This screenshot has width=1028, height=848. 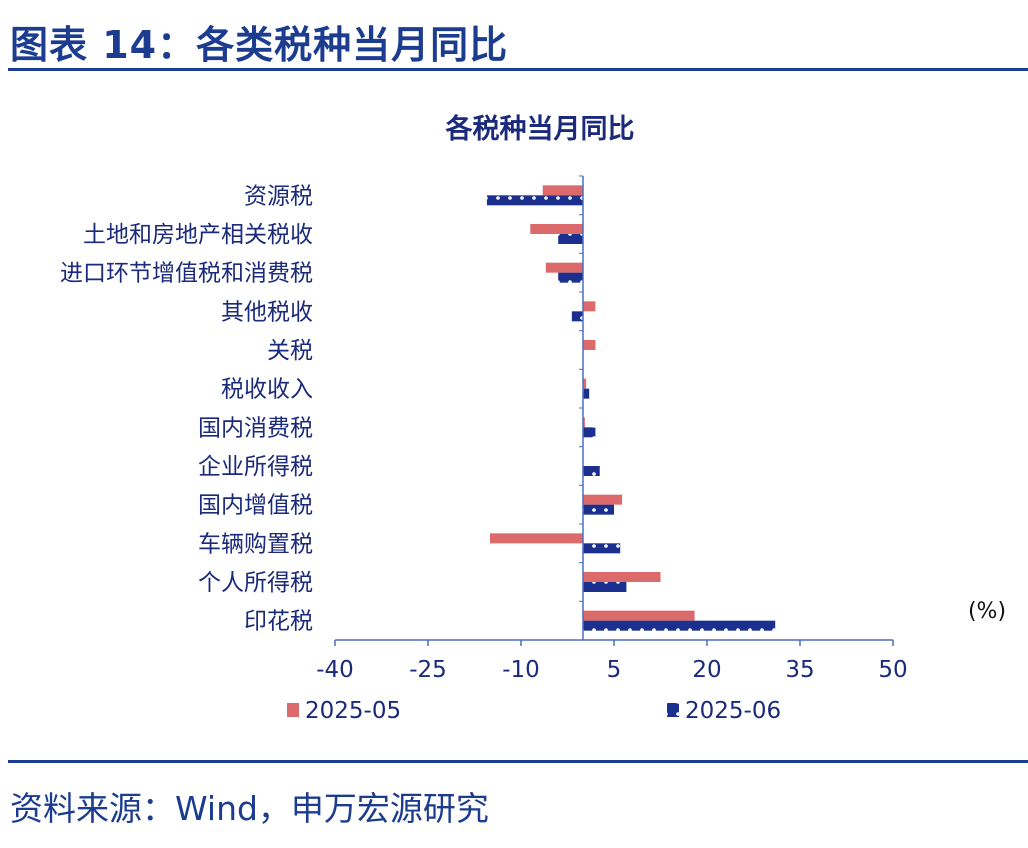 What do you see at coordinates (255, 583) in the screenshot?
I see `category-label: 个人所得税` at bounding box center [255, 583].